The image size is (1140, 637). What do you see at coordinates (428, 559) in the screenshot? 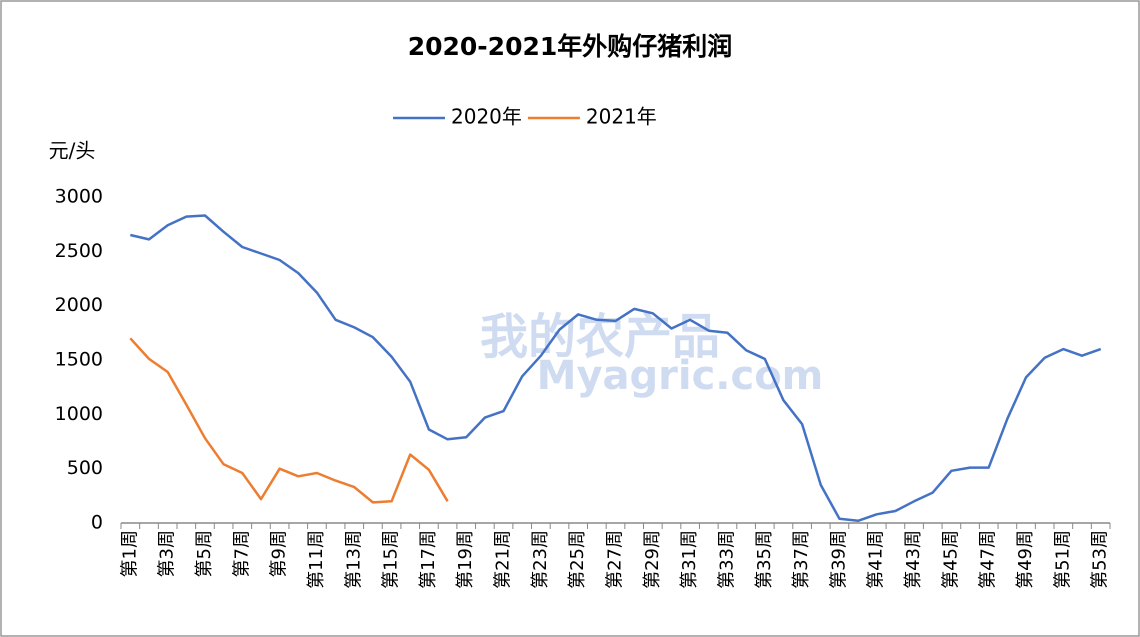
I see `x-tick-label: 第17周` at bounding box center [428, 559].